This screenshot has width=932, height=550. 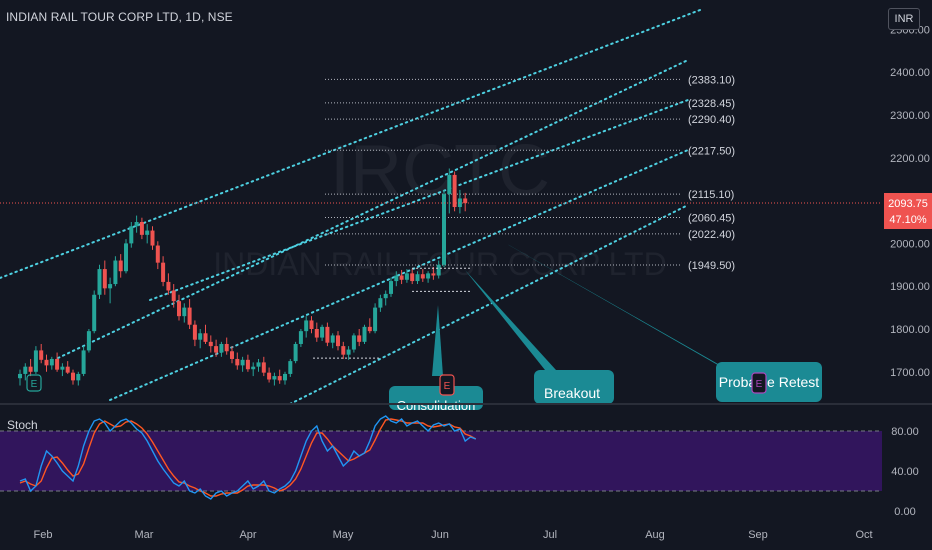 I want to click on stoch-k-line, so click(x=248, y=457).